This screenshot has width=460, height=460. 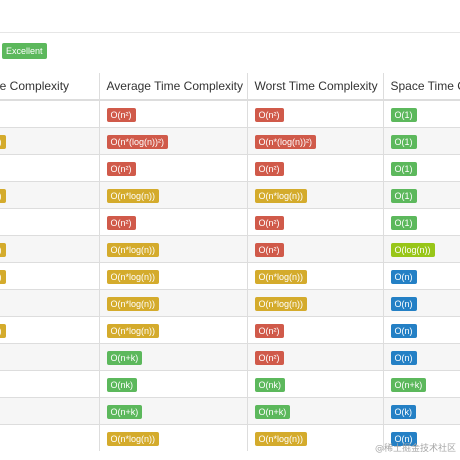 What do you see at coordinates (315, 87) in the screenshot?
I see `header-worst-time: Worst Time Complexity` at bounding box center [315, 87].